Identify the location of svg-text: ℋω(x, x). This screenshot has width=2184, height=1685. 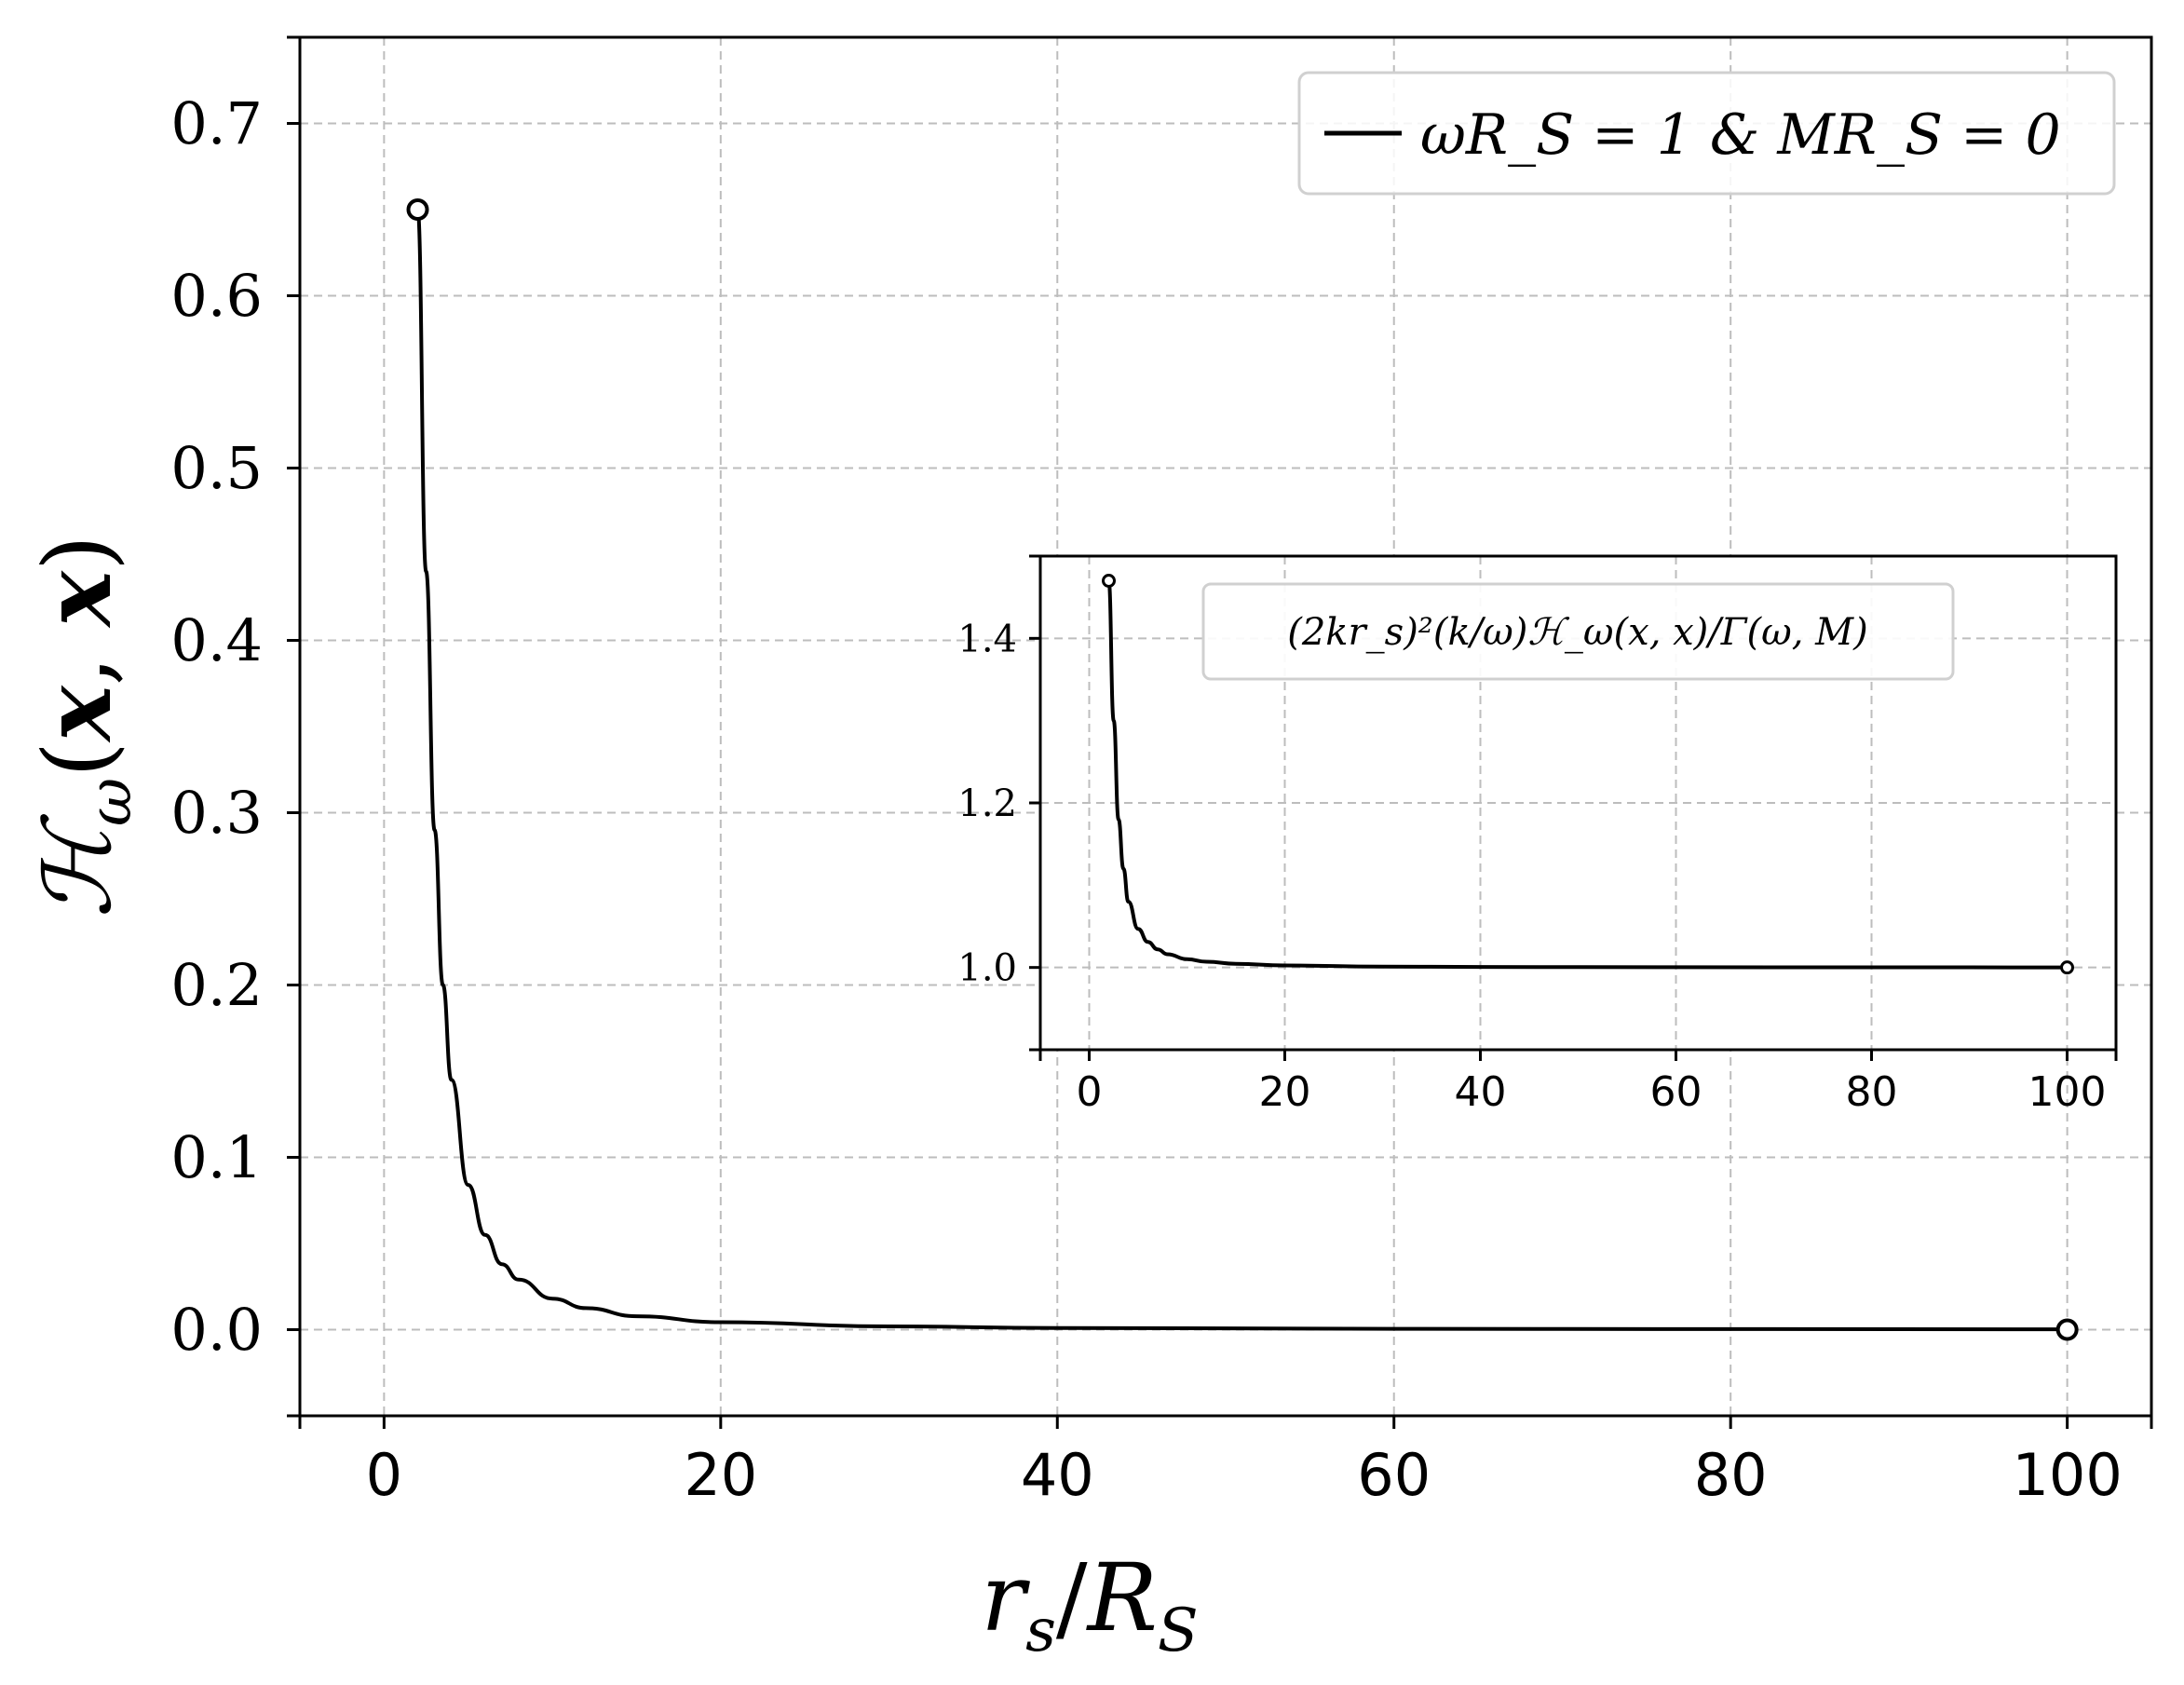
(83, 726).